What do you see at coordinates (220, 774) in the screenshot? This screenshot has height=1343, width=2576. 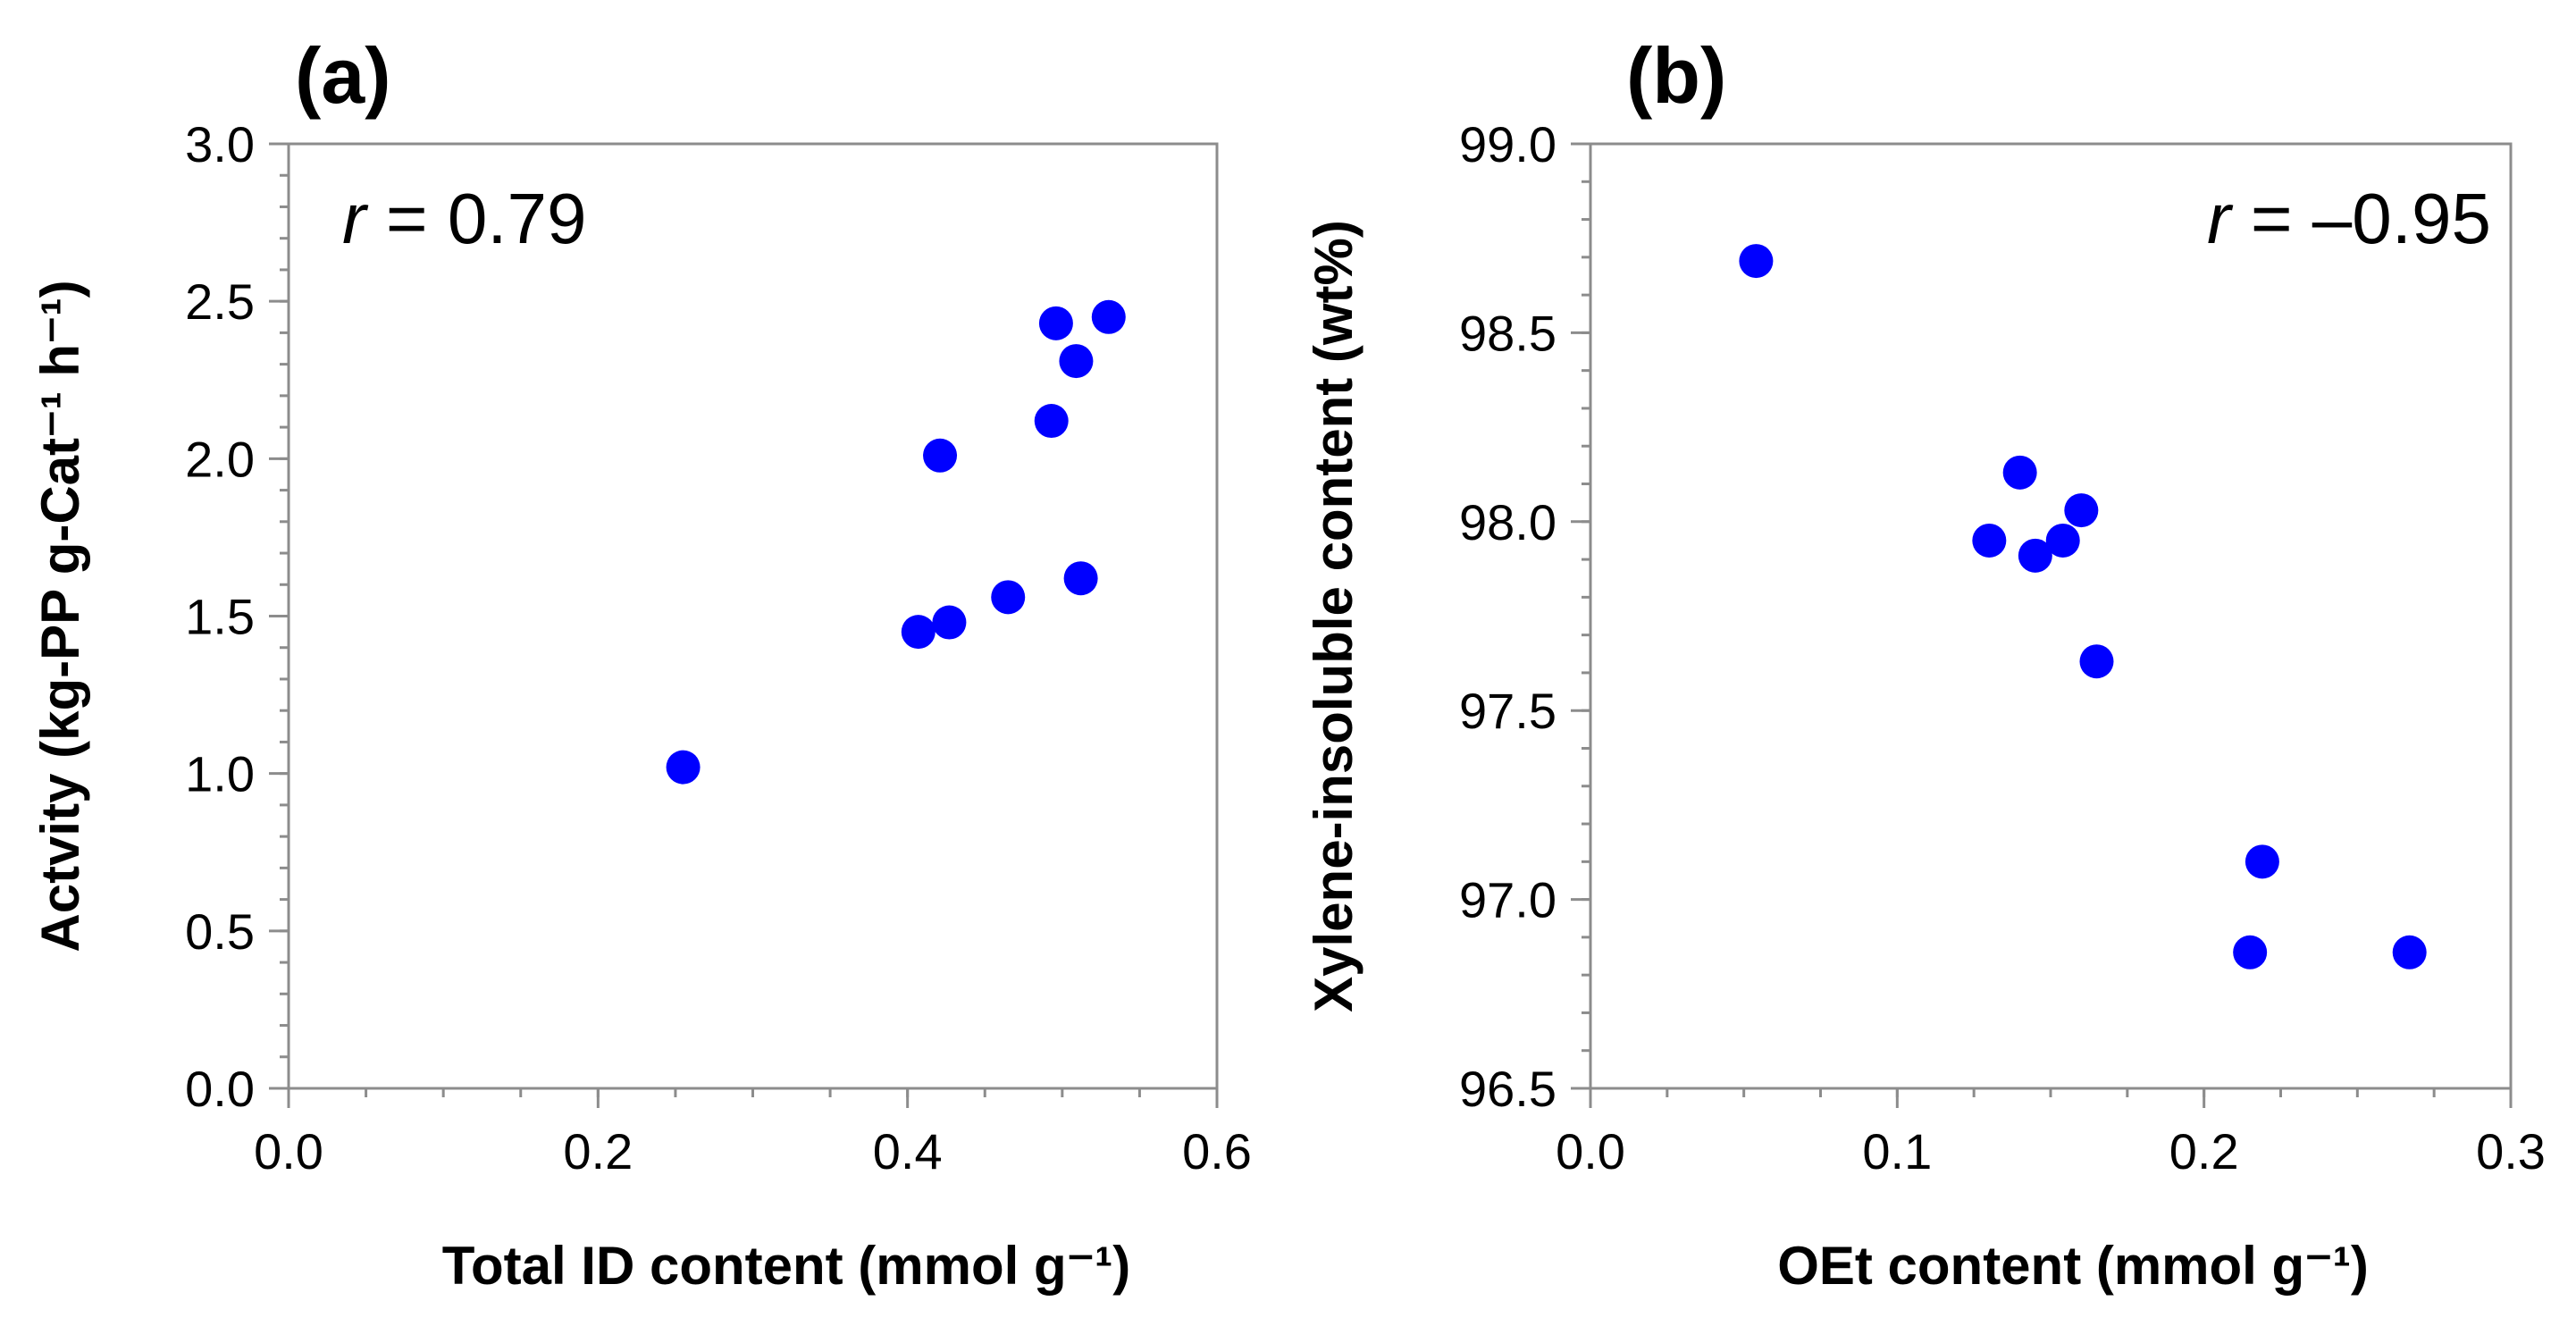 I see `y-tick-label: 1.0` at bounding box center [220, 774].